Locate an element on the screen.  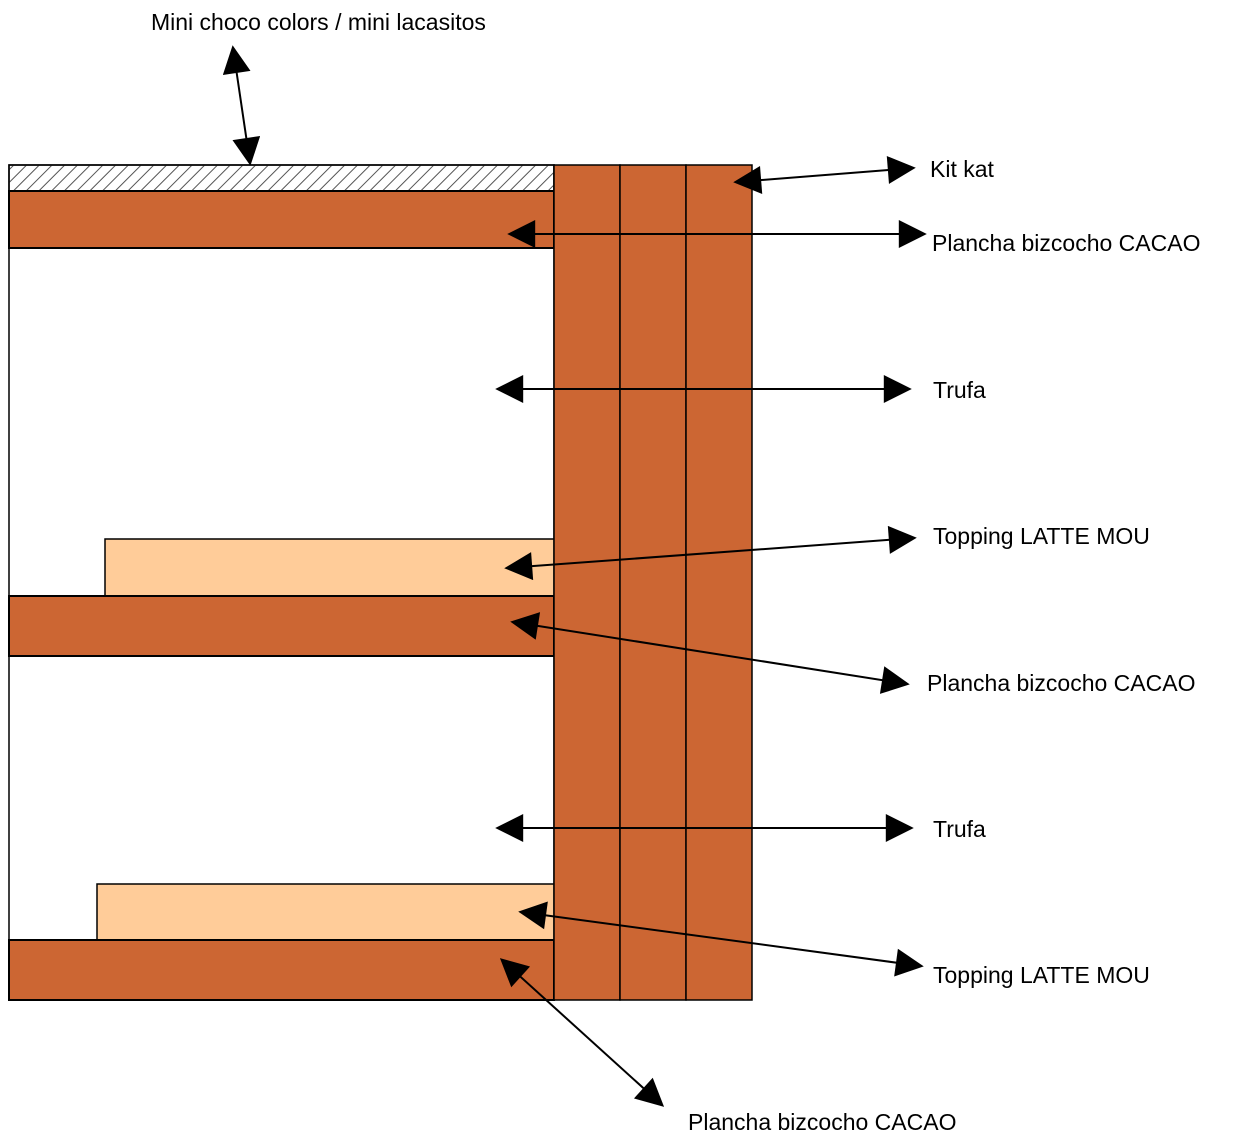
label-sprinkles: Mini choco colors / mini lacasitos is located at coordinates (318, 22).